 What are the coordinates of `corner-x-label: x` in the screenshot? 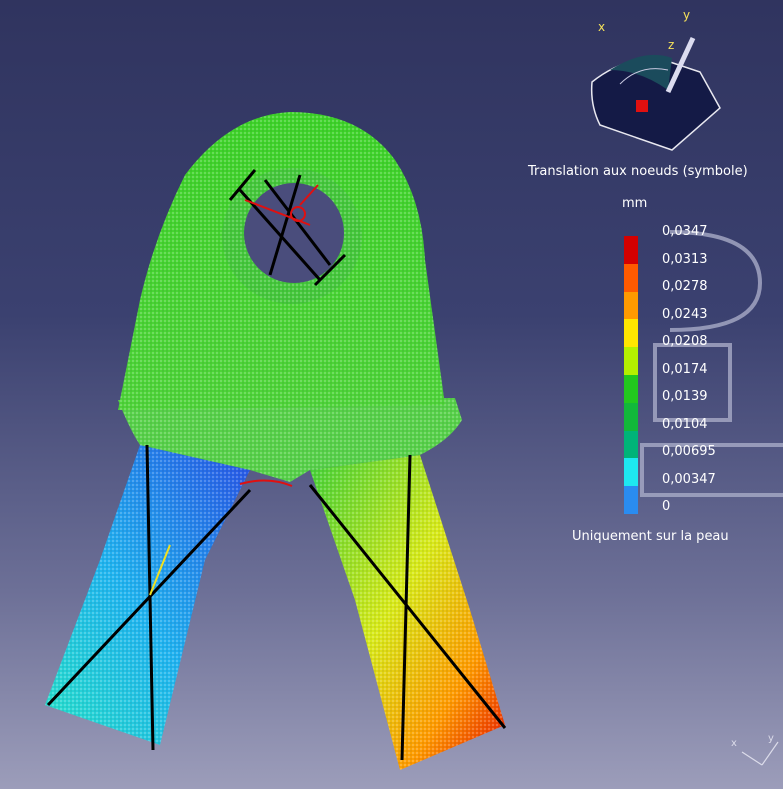 It's located at (734, 743).